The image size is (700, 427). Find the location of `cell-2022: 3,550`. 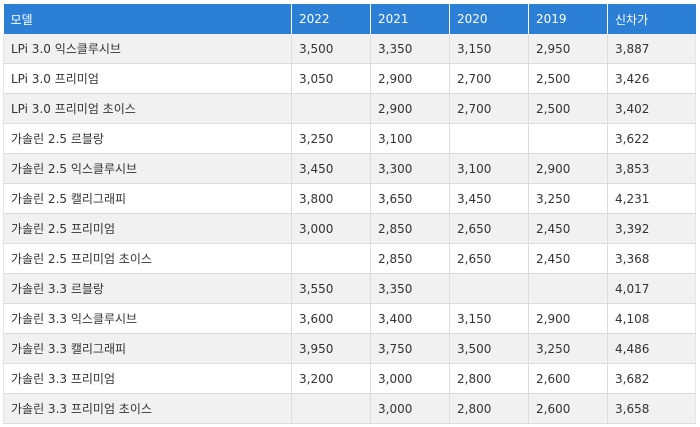

cell-2022: 3,550 is located at coordinates (331, 288).